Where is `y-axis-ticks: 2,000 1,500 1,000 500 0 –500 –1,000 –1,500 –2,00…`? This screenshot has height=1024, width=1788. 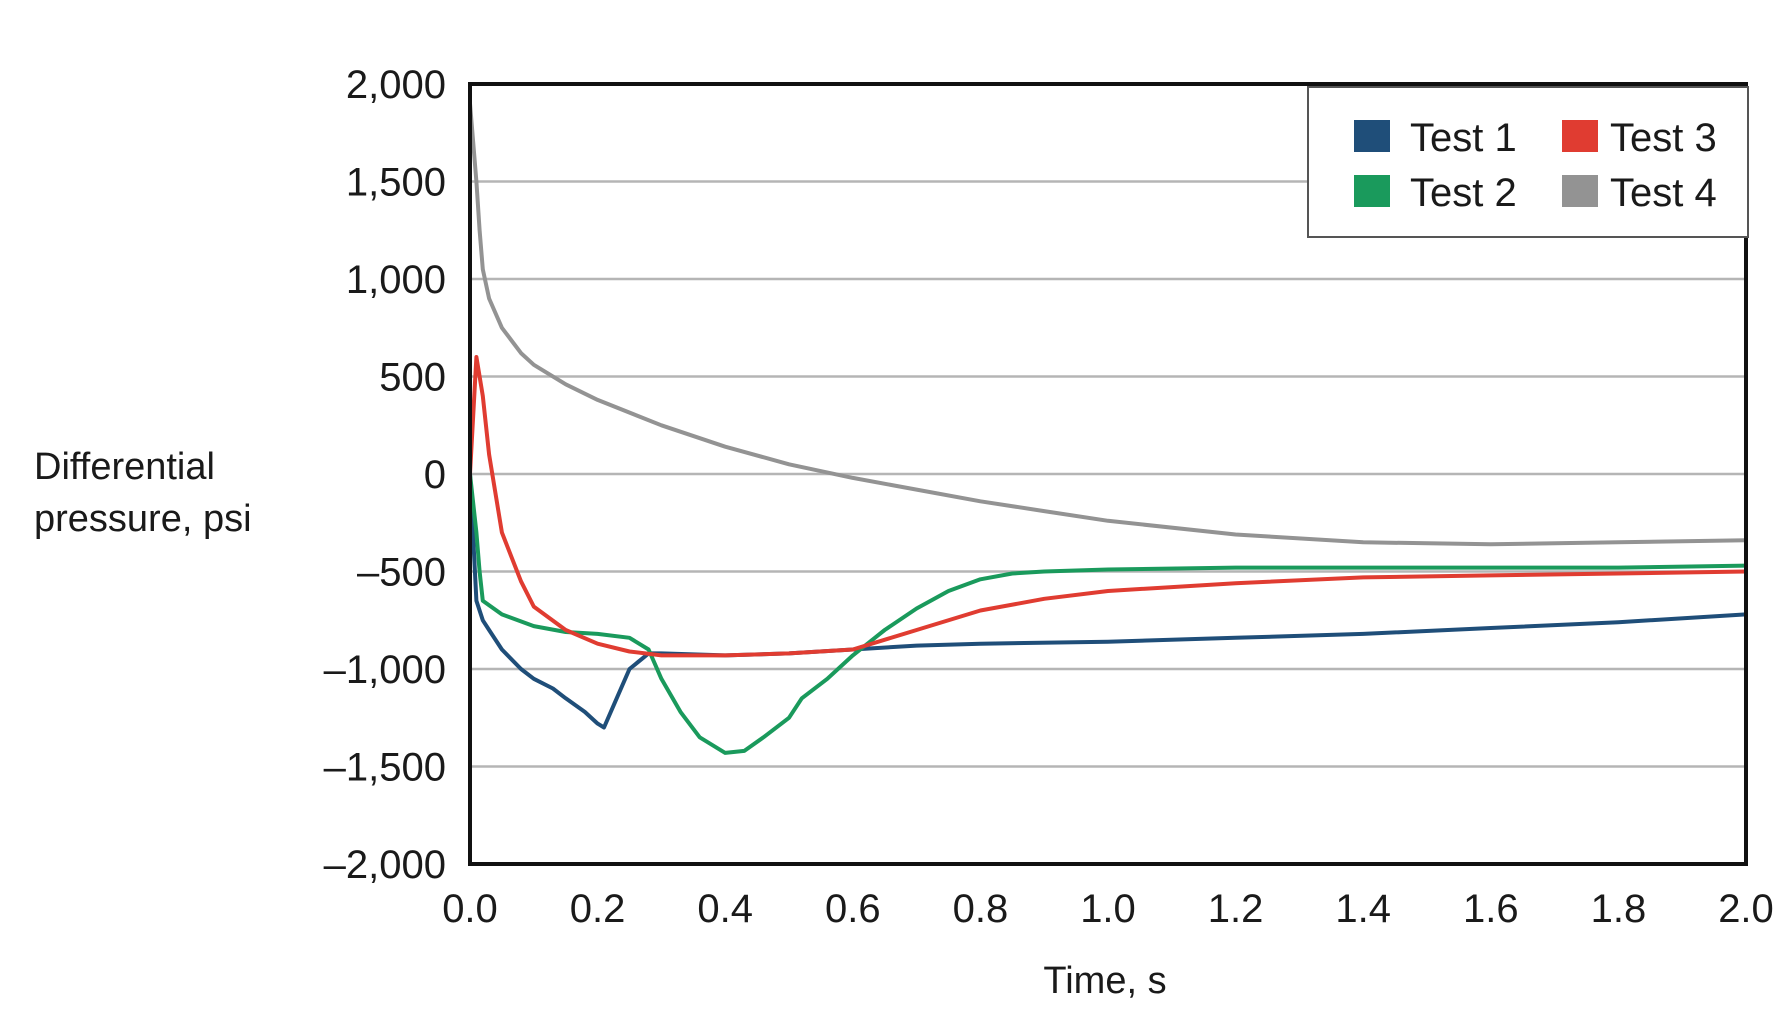
y-axis-ticks: 2,000 1,500 1,000 500 0 –500 –1,000 –1,500 –2,00… is located at coordinates (385, 475).